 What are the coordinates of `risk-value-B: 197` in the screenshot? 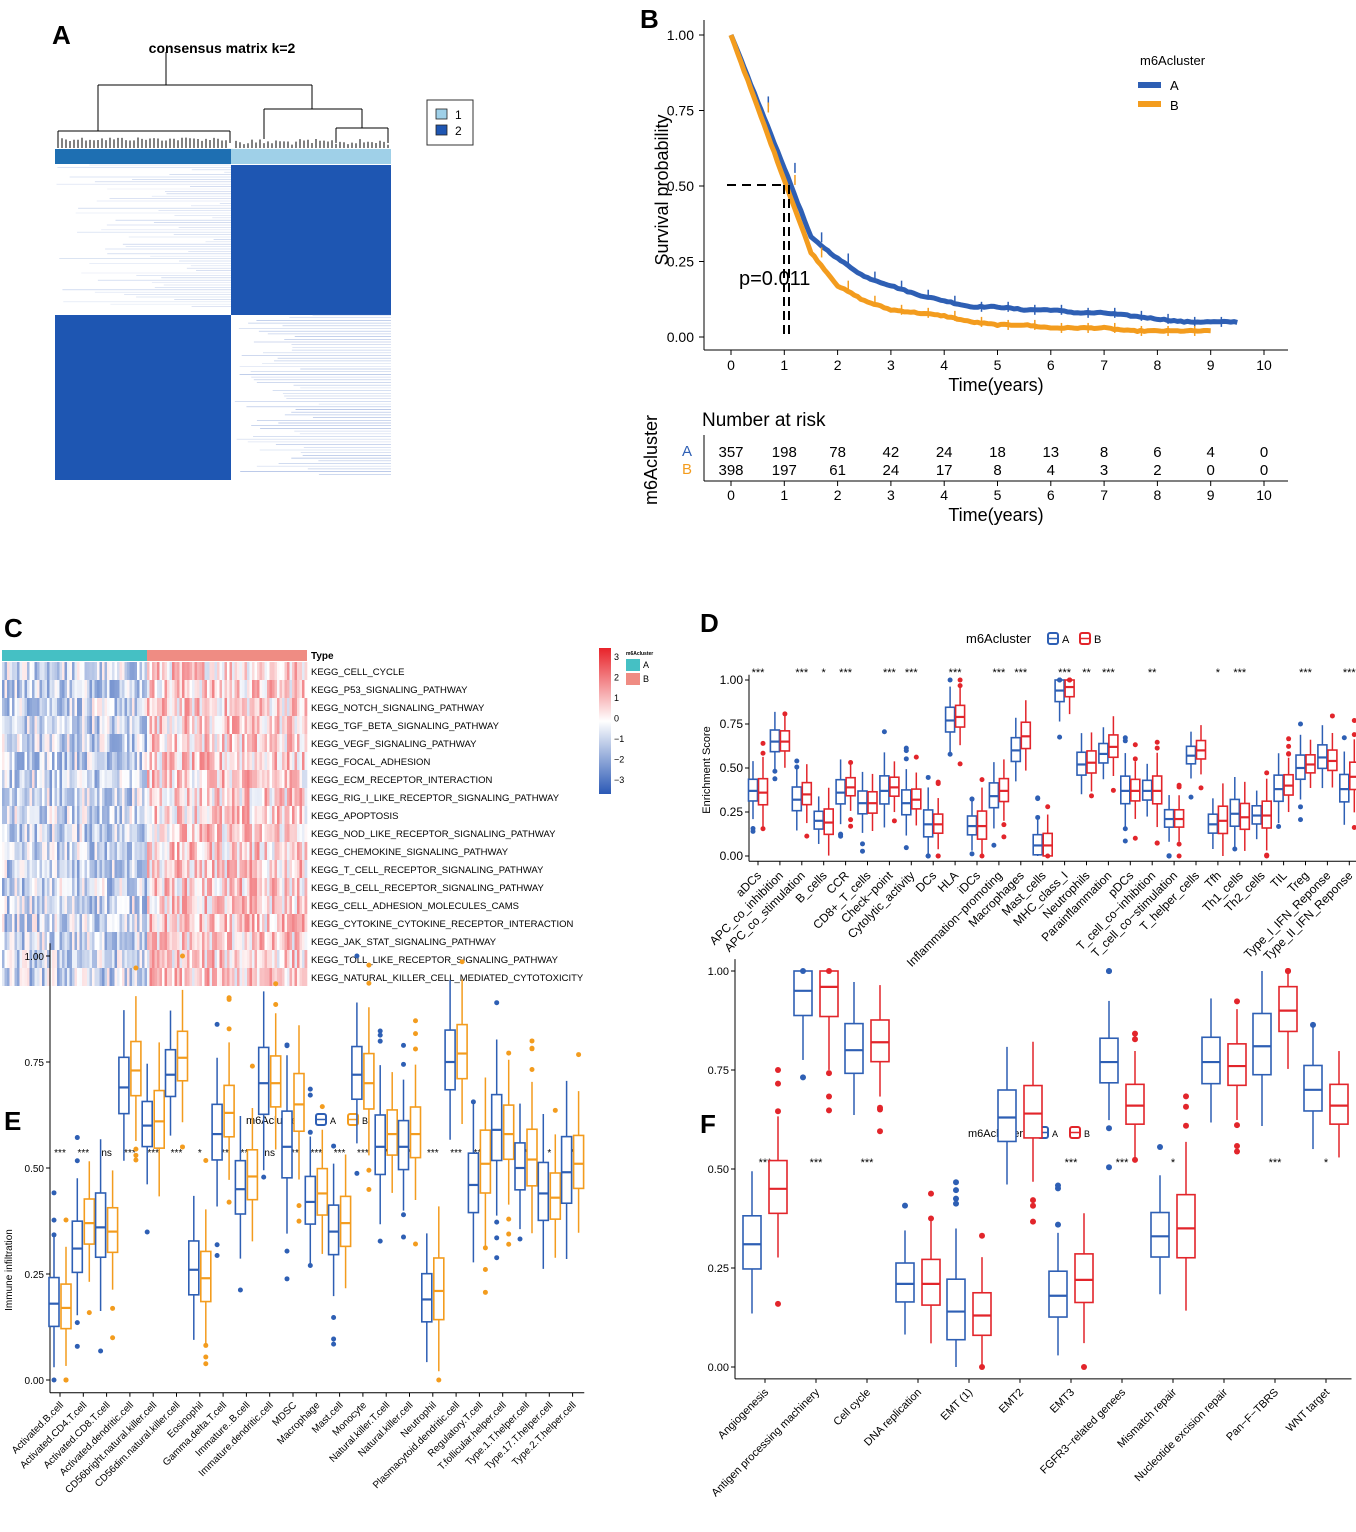 It's located at (784, 470).